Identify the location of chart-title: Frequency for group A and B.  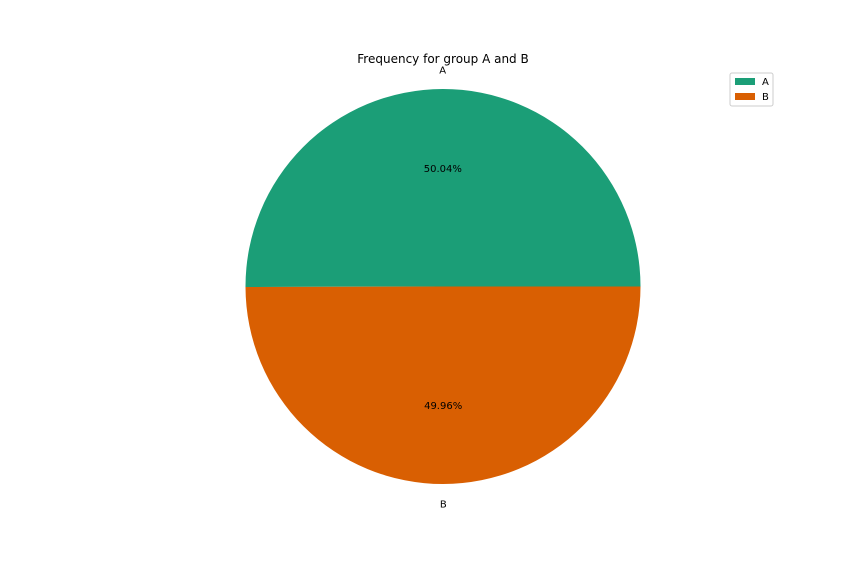
(442, 59).